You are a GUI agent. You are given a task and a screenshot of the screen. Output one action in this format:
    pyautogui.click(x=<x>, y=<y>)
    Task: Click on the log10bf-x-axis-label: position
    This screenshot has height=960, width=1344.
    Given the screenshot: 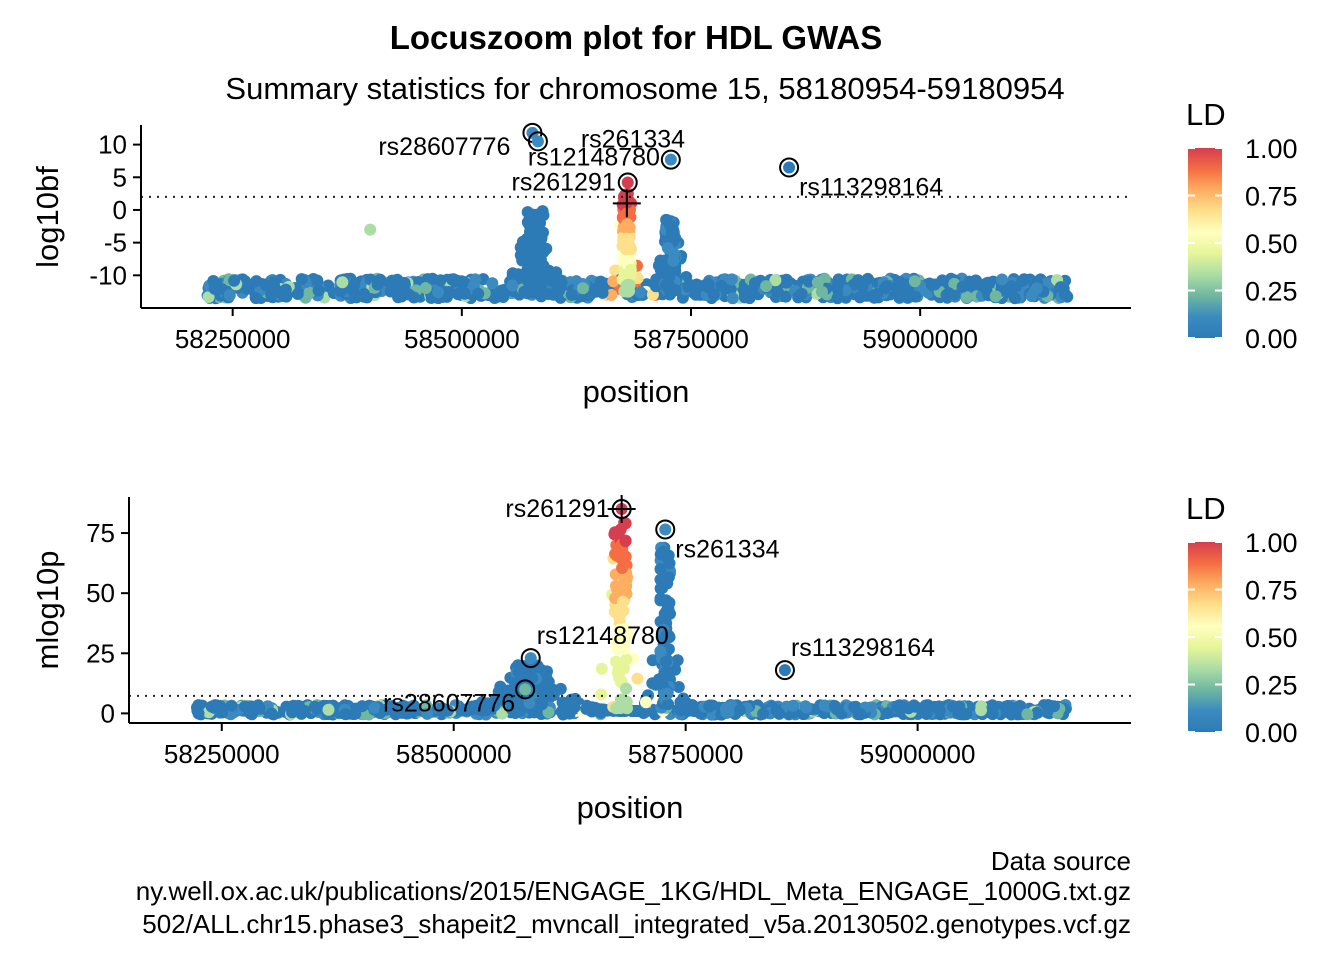 What is the action you would take?
    pyautogui.click(x=636, y=391)
    